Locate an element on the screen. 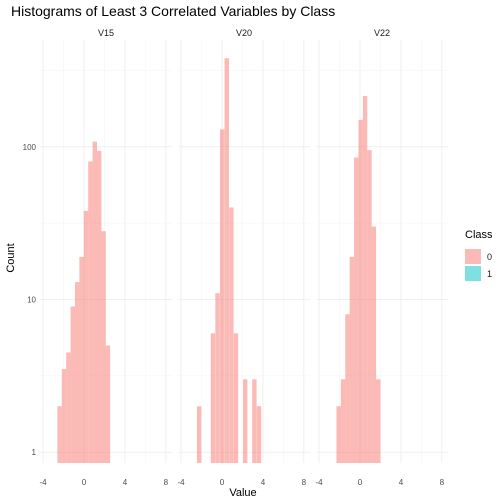  y-axis-ticks: 1 10 100 is located at coordinates (30, 300).